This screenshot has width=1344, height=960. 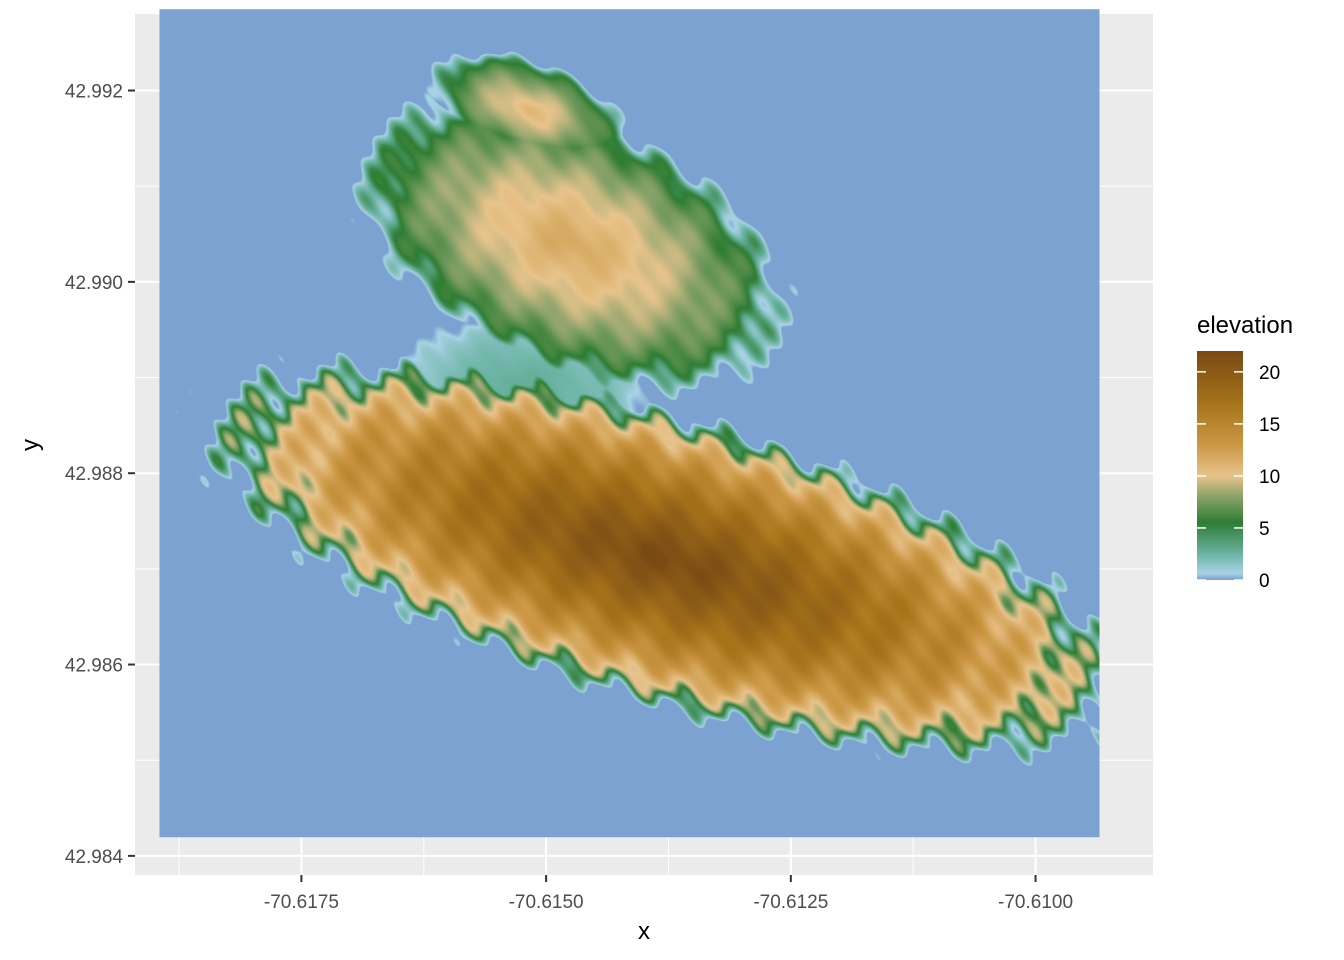 What do you see at coordinates (1220, 465) in the screenshot?
I see `legend-colorbar` at bounding box center [1220, 465].